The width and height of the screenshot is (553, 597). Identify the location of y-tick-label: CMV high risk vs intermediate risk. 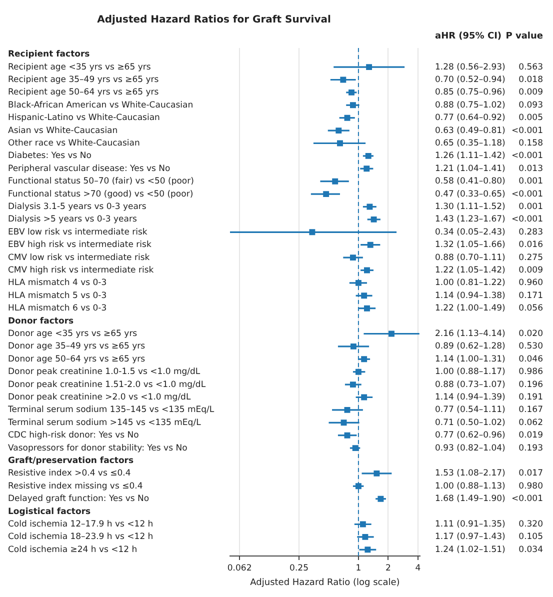
(81, 270).